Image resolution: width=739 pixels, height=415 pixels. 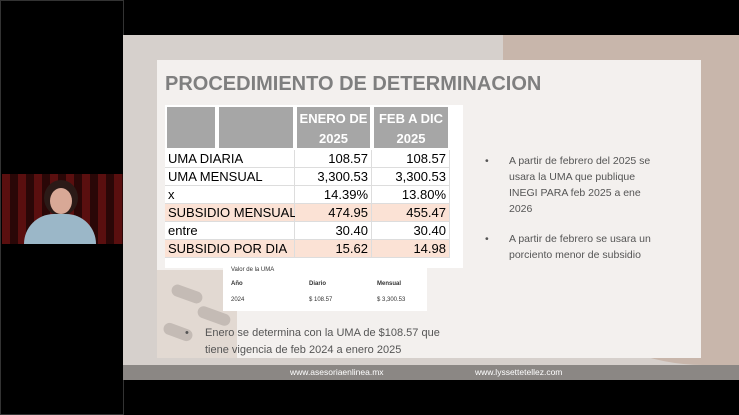 What do you see at coordinates (389, 284) in the screenshot?
I see `uma-header: Mensual` at bounding box center [389, 284].